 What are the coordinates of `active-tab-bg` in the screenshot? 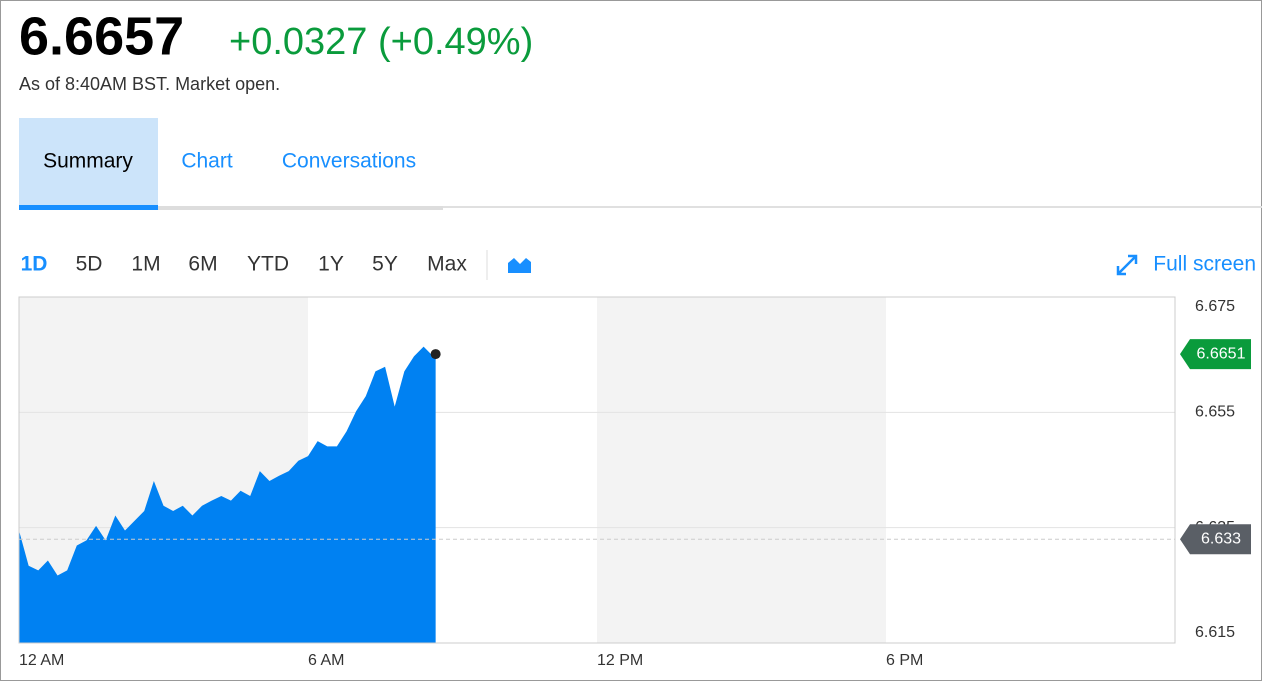 It's located at (88, 162).